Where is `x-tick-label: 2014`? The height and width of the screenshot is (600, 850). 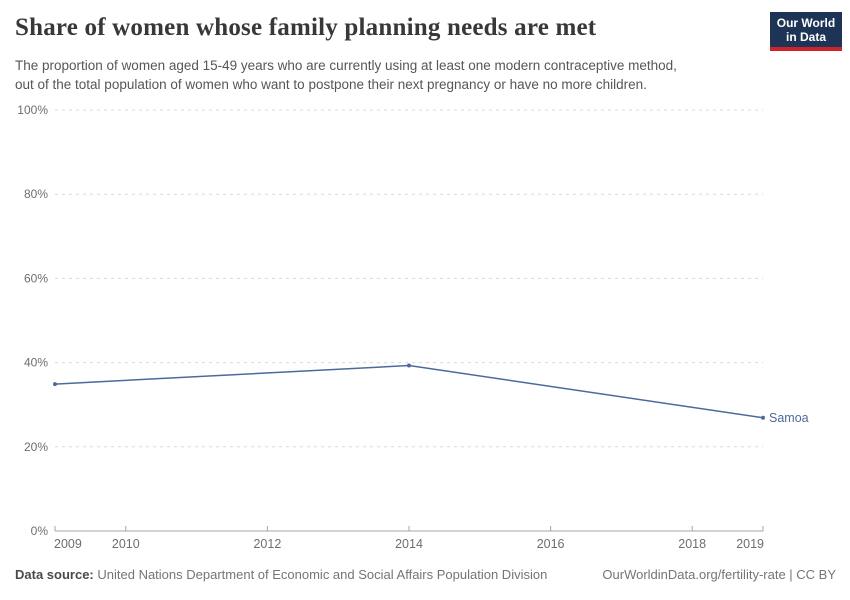
x-tick-label: 2014 is located at coordinates (409, 544).